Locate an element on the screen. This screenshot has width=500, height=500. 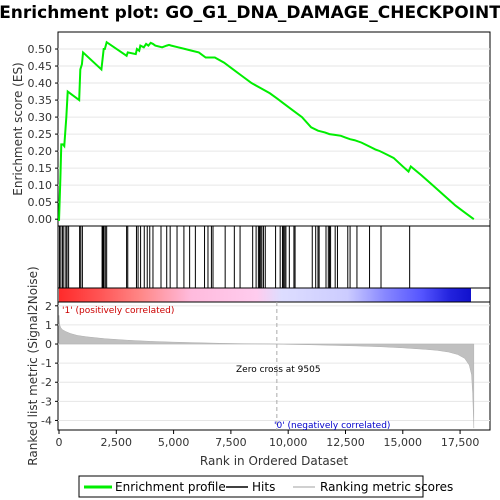
zero-cross-label: Zero cross at 9505 is located at coordinates (278, 370).